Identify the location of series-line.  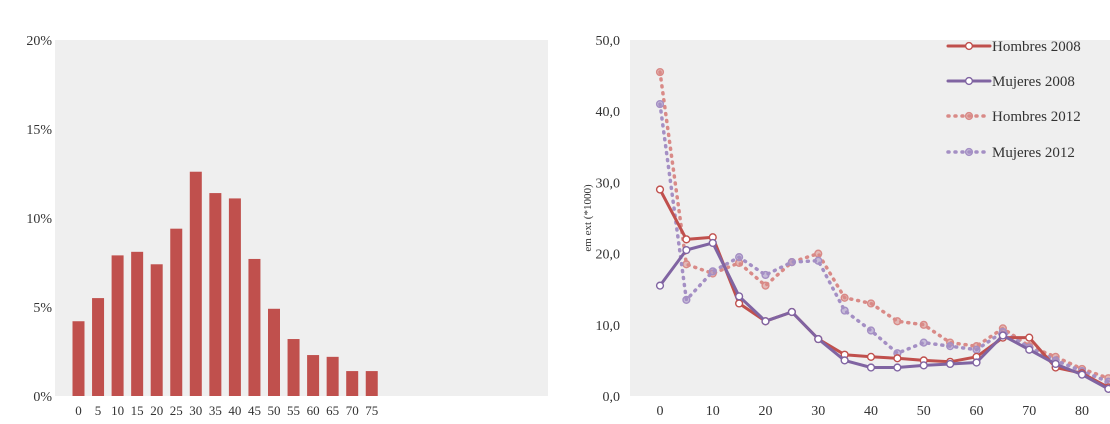
(884, 316).